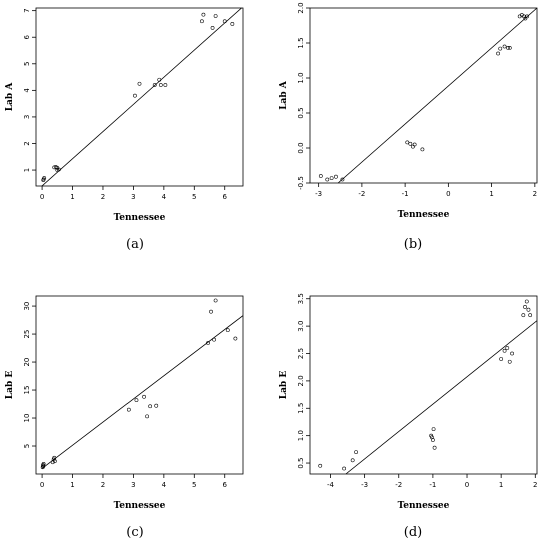  I want to click on y-tick-label: -0.5, so click(301, 183).